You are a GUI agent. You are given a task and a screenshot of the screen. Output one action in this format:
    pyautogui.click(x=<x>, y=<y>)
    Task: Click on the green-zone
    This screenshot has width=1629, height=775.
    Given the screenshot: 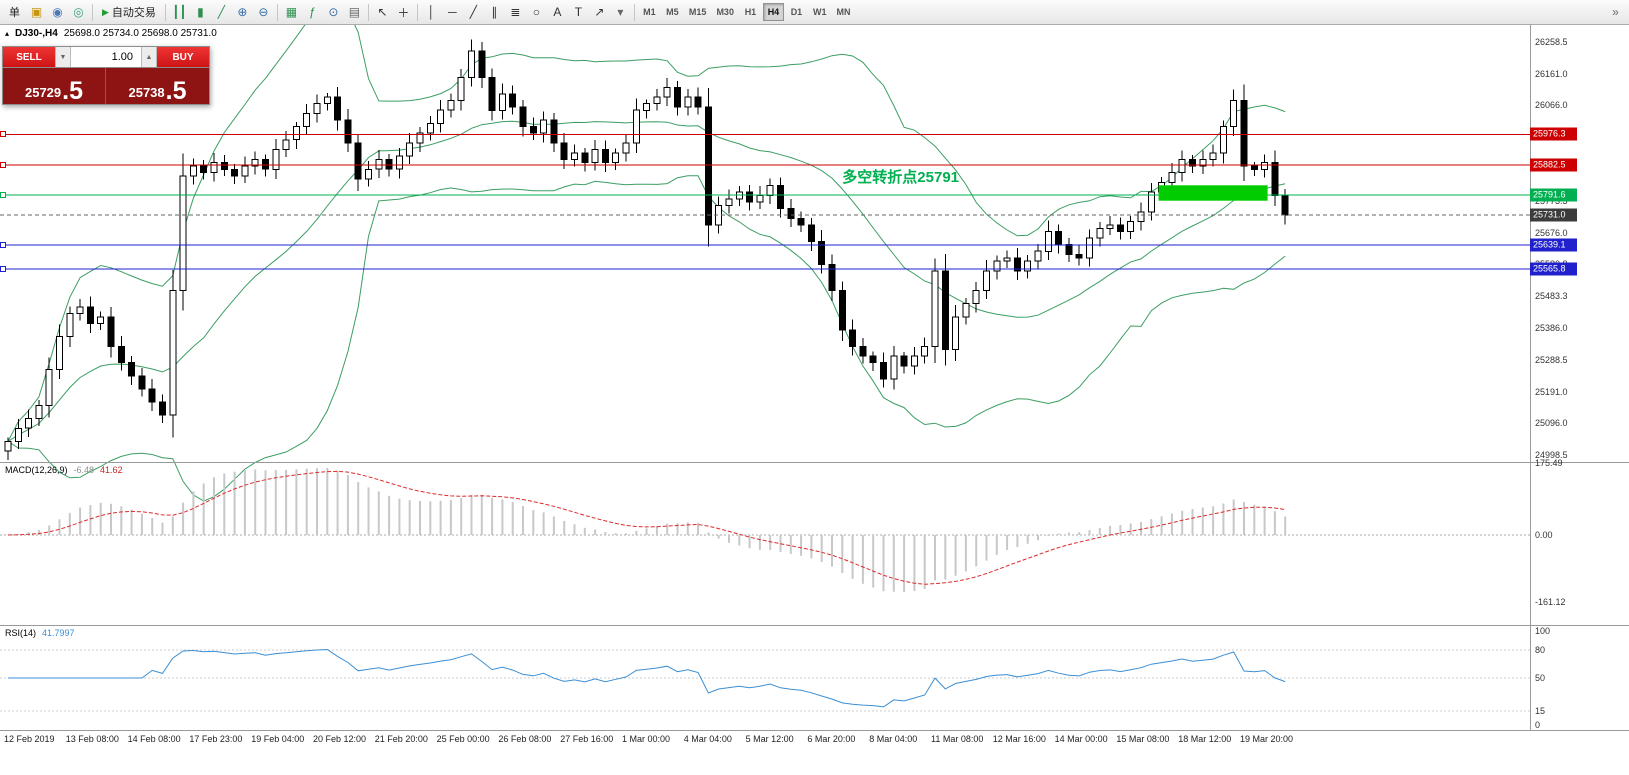 What is the action you would take?
    pyautogui.click(x=1213, y=193)
    